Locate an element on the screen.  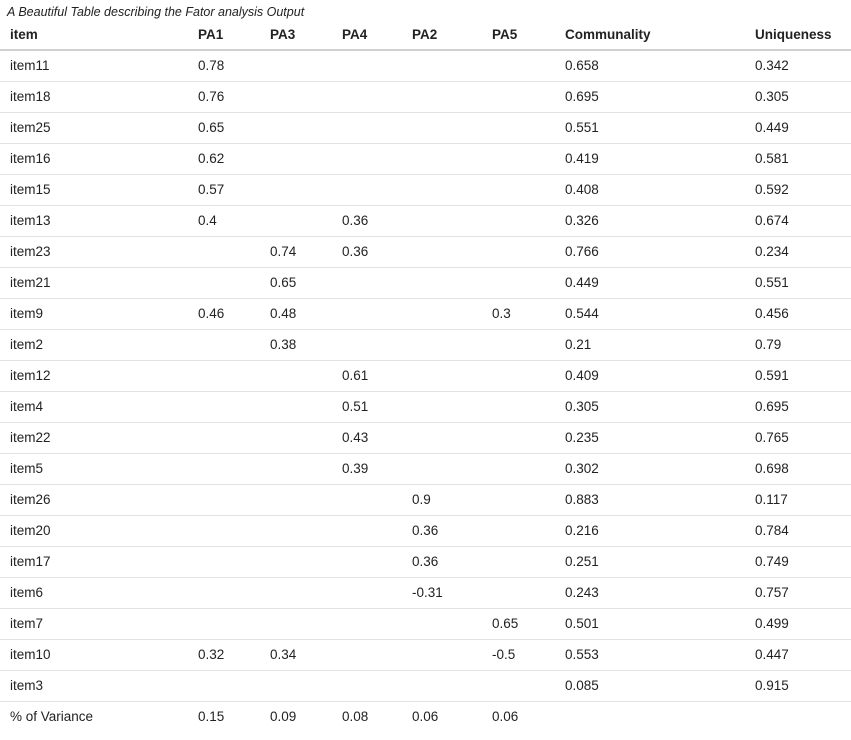
cell-communality: 0.216 is located at coordinates (660, 531).